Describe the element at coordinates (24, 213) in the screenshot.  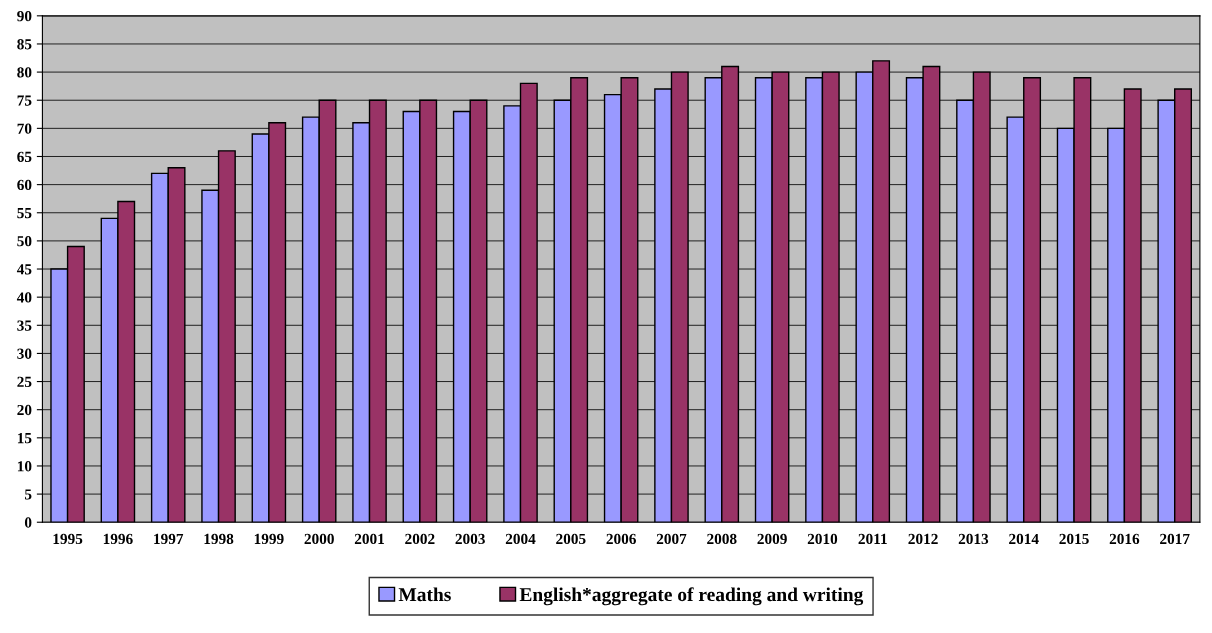
I see `y-tick-label: 55` at that location.